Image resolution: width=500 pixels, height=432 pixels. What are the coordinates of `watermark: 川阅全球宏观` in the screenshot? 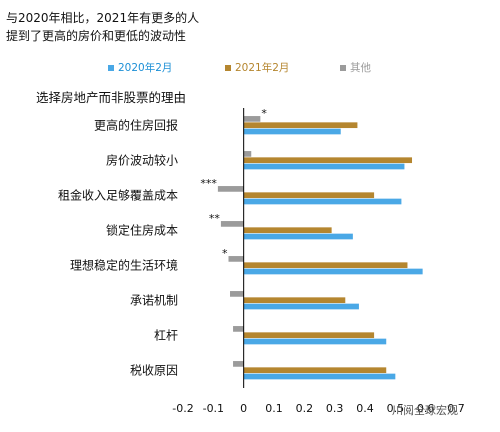 It's located at (425, 410).